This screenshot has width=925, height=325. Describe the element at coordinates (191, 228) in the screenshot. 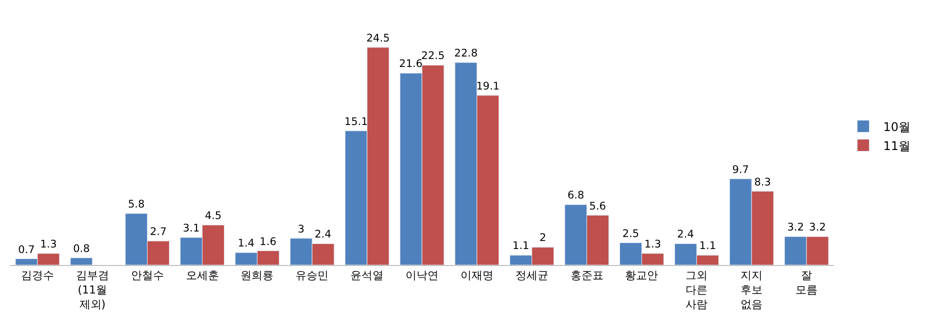

I see `data-label: 3.1` at that location.